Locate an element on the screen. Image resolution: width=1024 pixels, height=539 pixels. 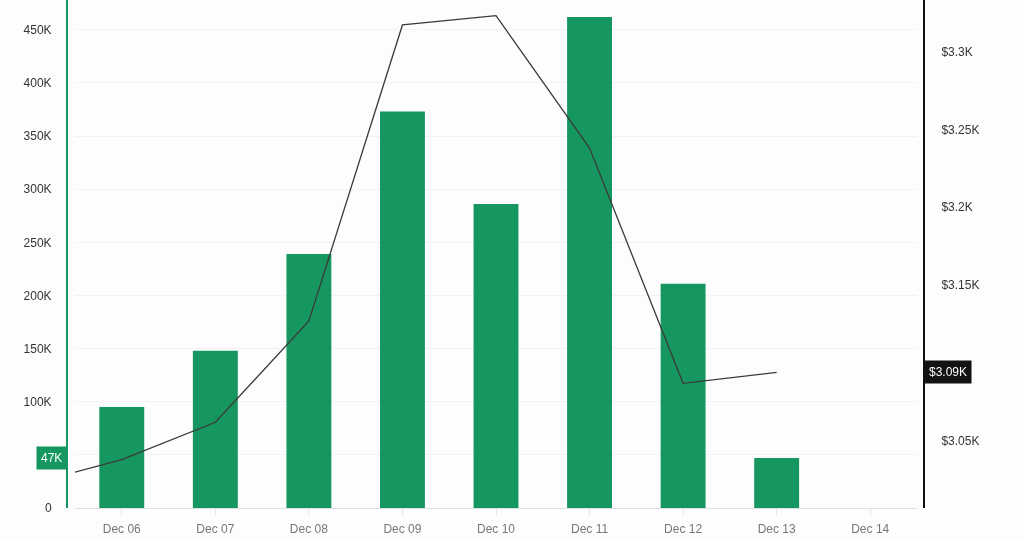
y-tick-label: 100K is located at coordinates (37, 401).